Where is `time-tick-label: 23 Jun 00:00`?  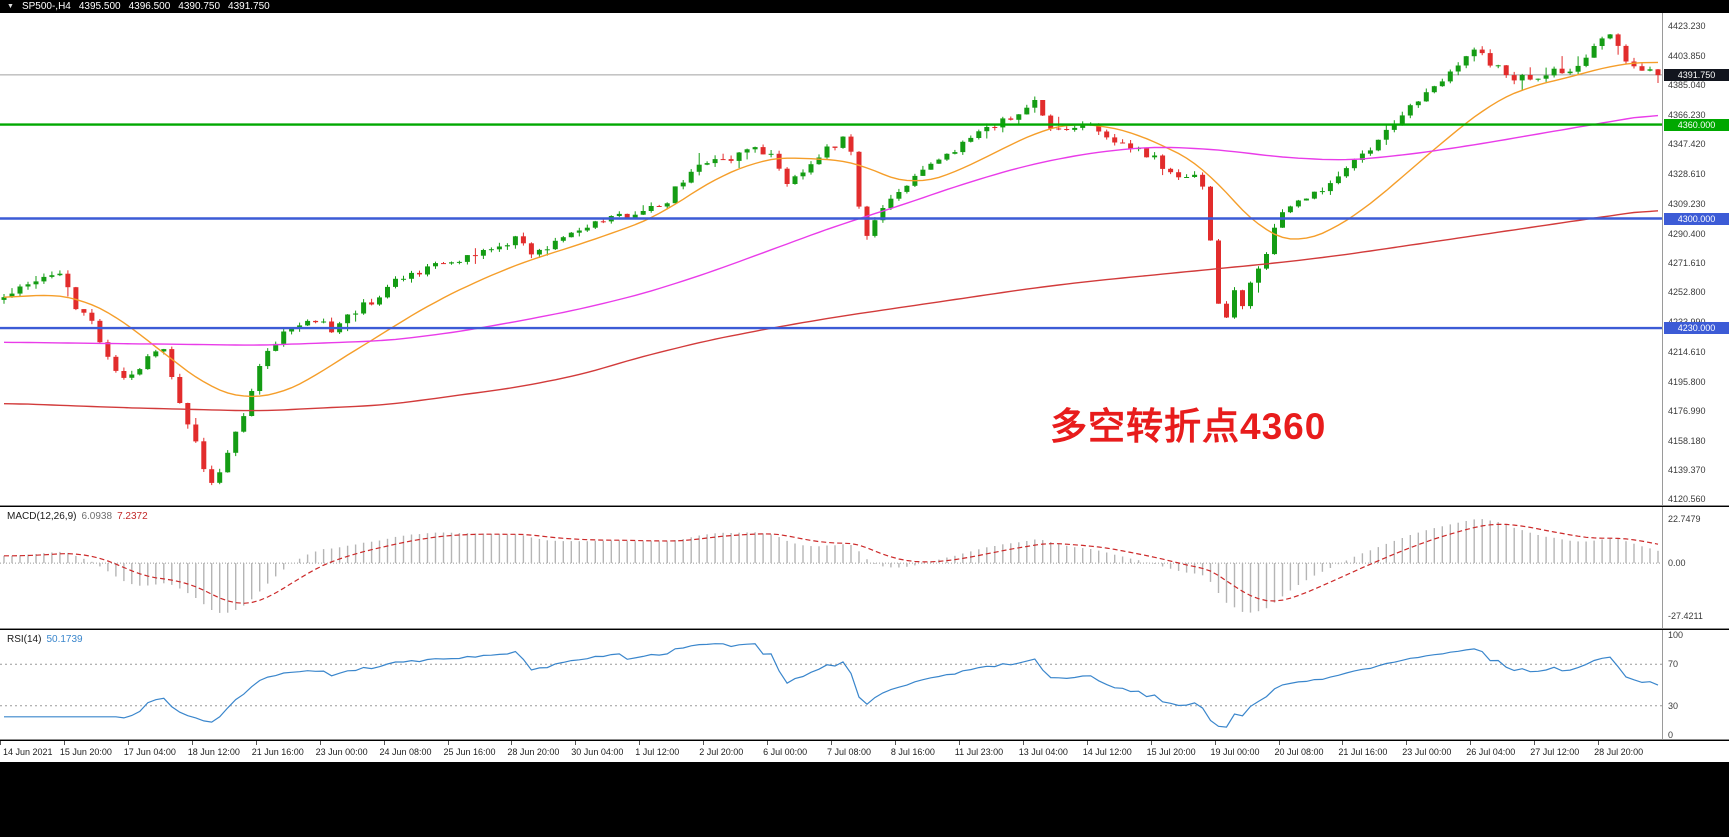 time-tick-label: 23 Jun 00:00 is located at coordinates (341, 752).